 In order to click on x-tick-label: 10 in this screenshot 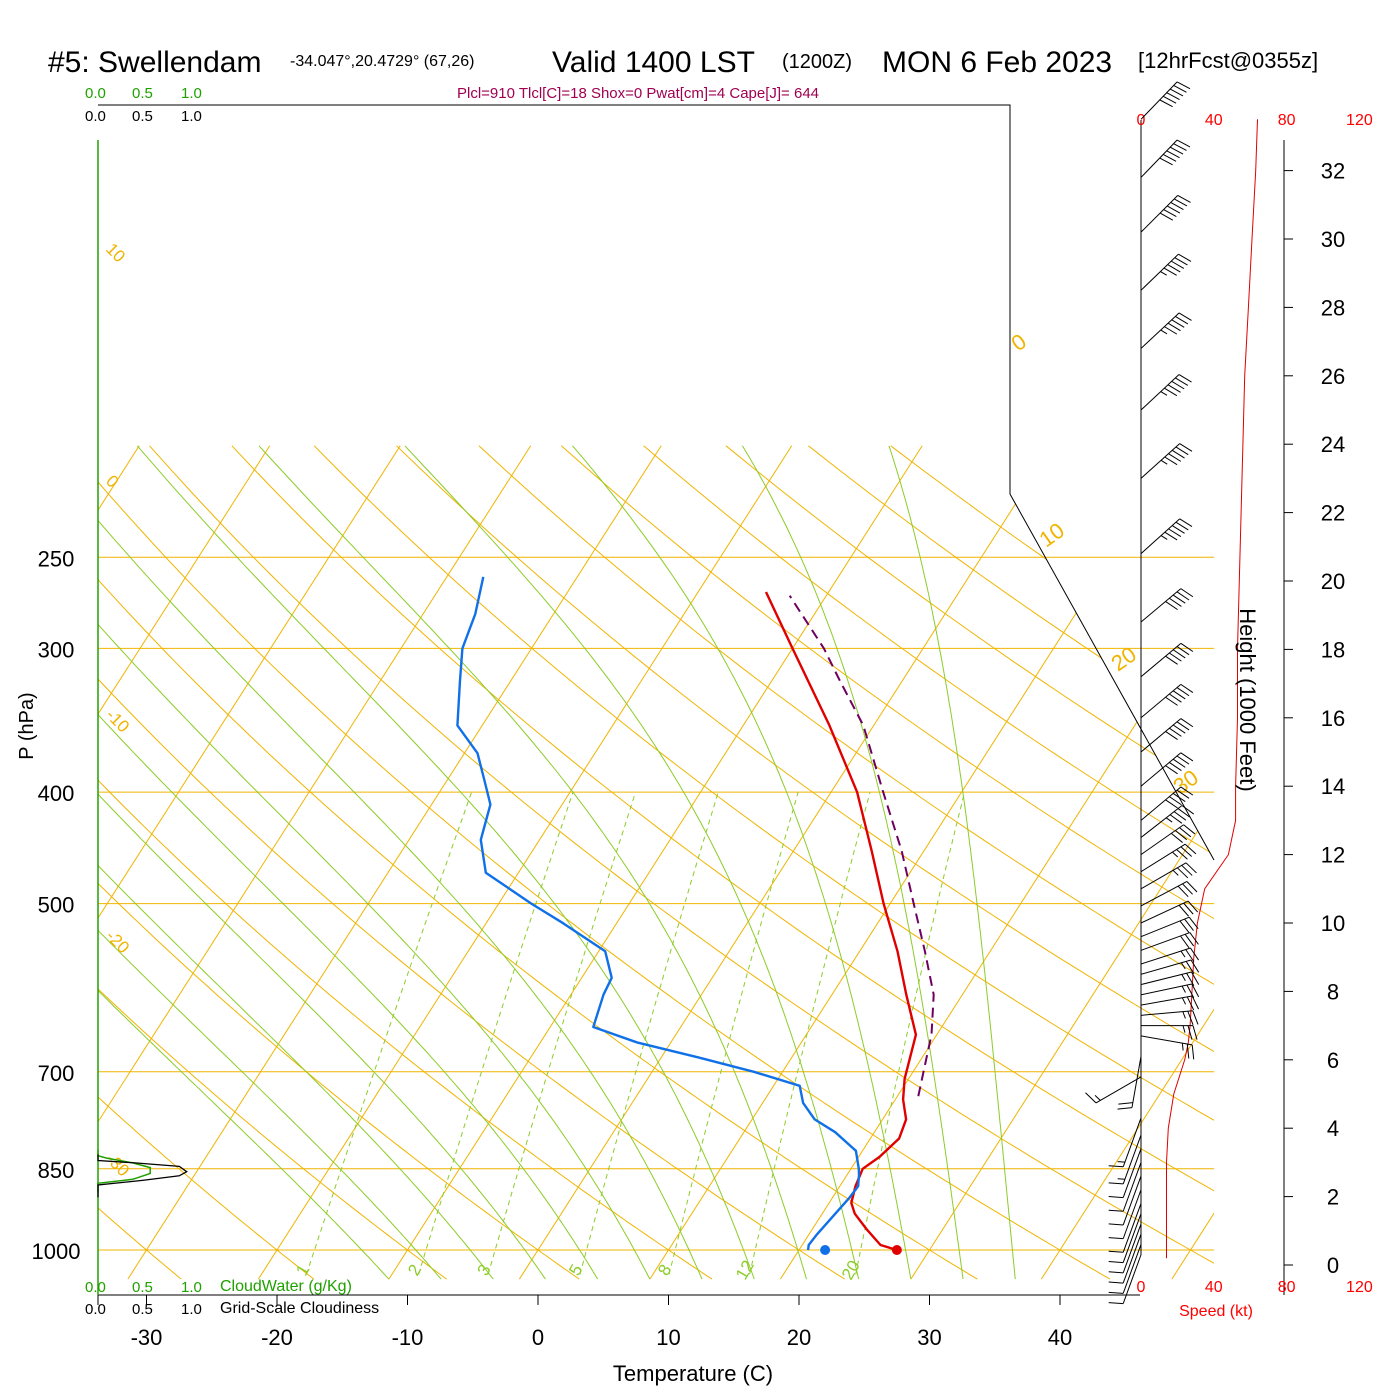, I will do `click(668, 1337)`.